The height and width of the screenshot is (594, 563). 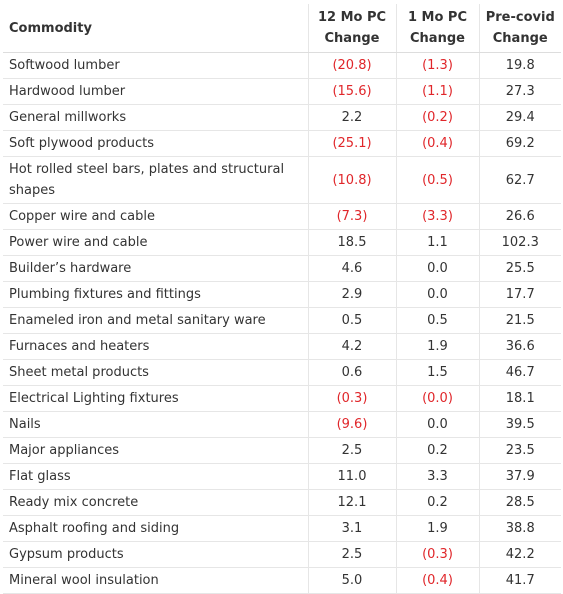 I want to click on table-row: Mineral wool insulation 5.0 (0.4) 41.7, so click(x=282, y=580).